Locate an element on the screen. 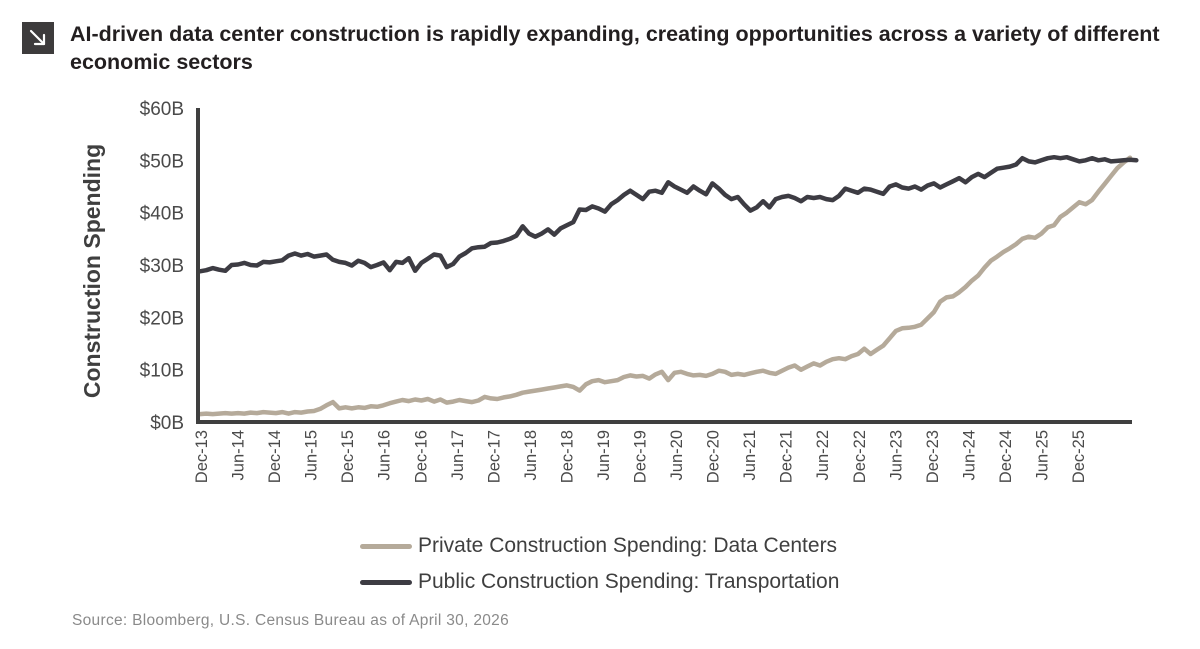 This screenshot has width=1200, height=649. x-tick-label: Jun-23 is located at coordinates (896, 455).